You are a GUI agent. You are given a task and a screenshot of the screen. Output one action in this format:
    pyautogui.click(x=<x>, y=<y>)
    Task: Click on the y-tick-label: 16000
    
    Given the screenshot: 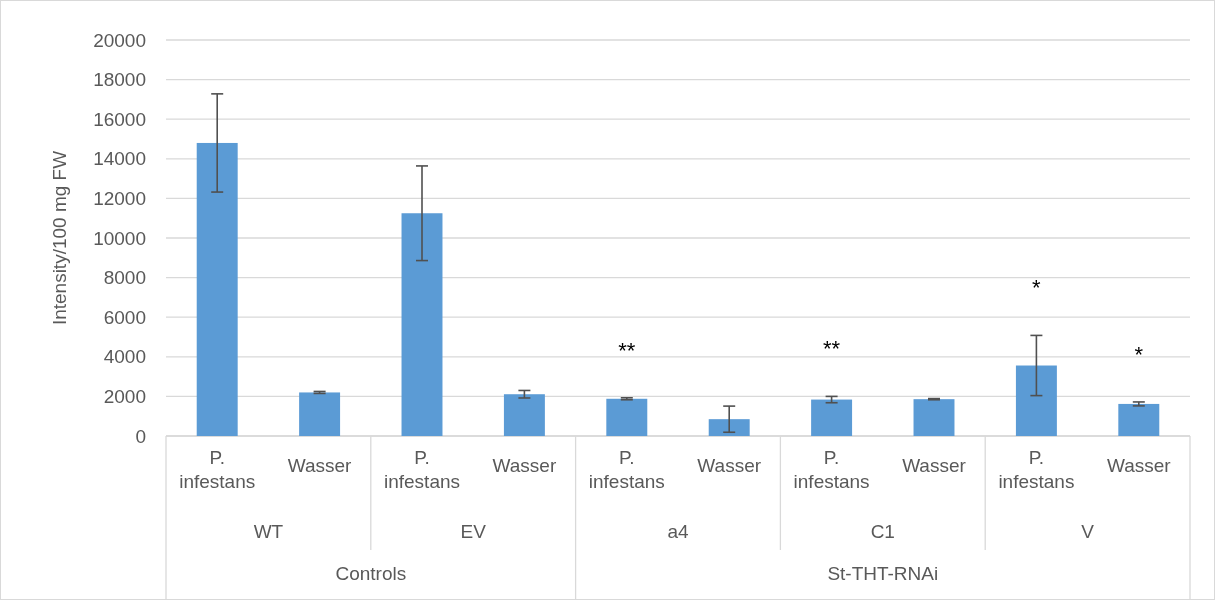 What is the action you would take?
    pyautogui.click(x=119, y=119)
    